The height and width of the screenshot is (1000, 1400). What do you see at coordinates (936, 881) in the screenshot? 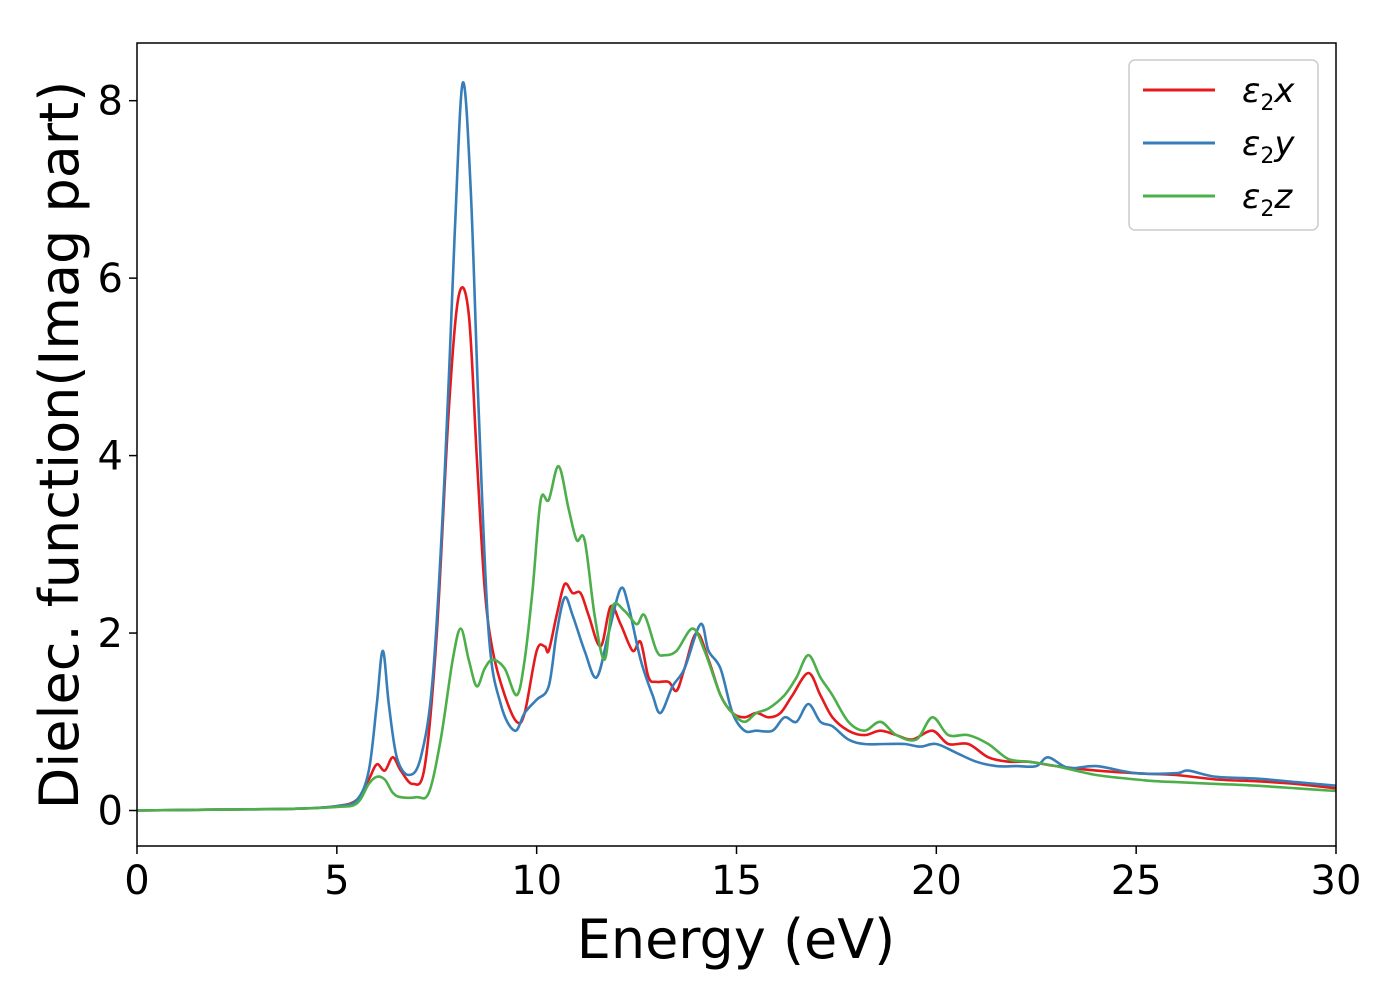
I see `x-tick-label: 20` at bounding box center [936, 881].